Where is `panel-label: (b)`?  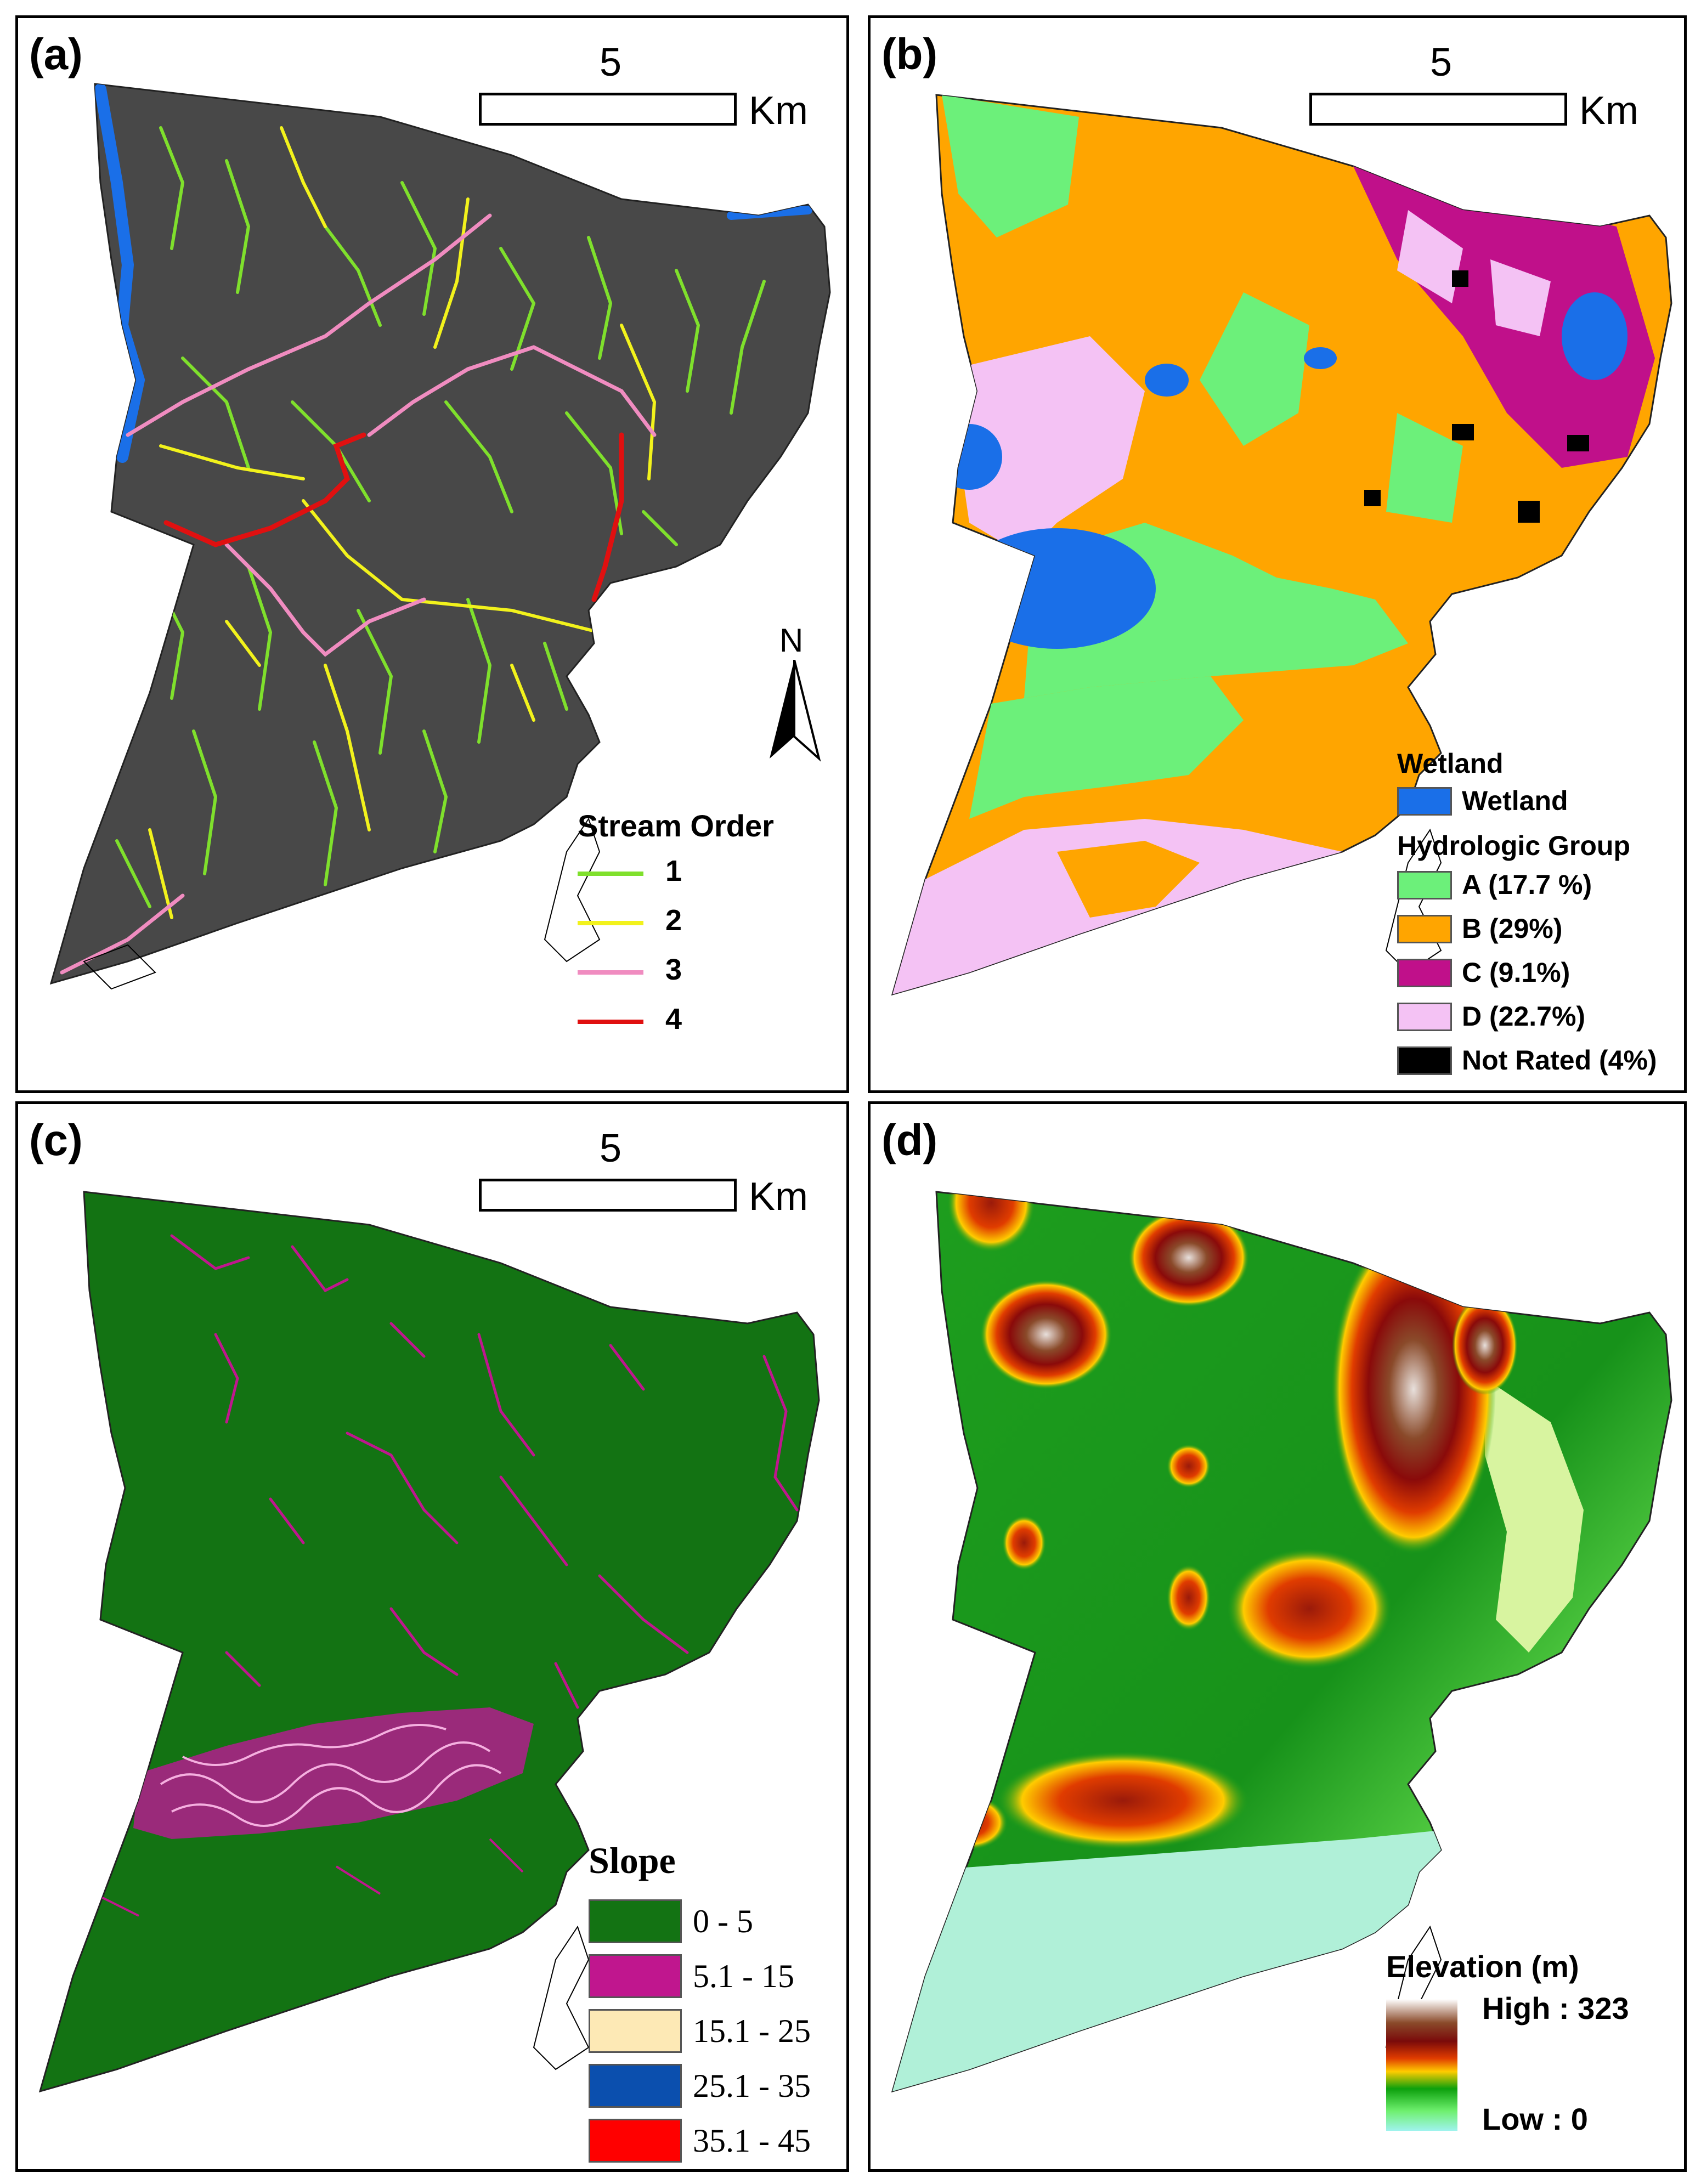
panel-label: (b) is located at coordinates (909, 54).